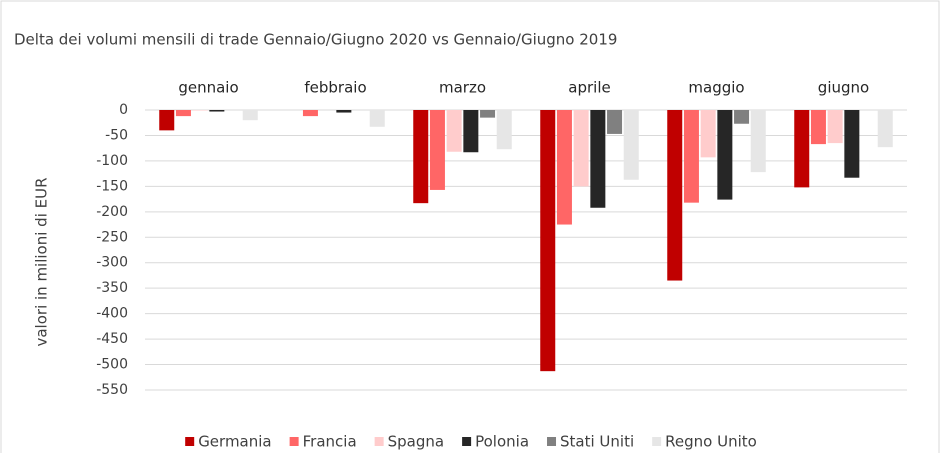 The height and width of the screenshot is (453, 942). What do you see at coordinates (112, 161) in the screenshot?
I see `y-tick-label: -100` at bounding box center [112, 161].